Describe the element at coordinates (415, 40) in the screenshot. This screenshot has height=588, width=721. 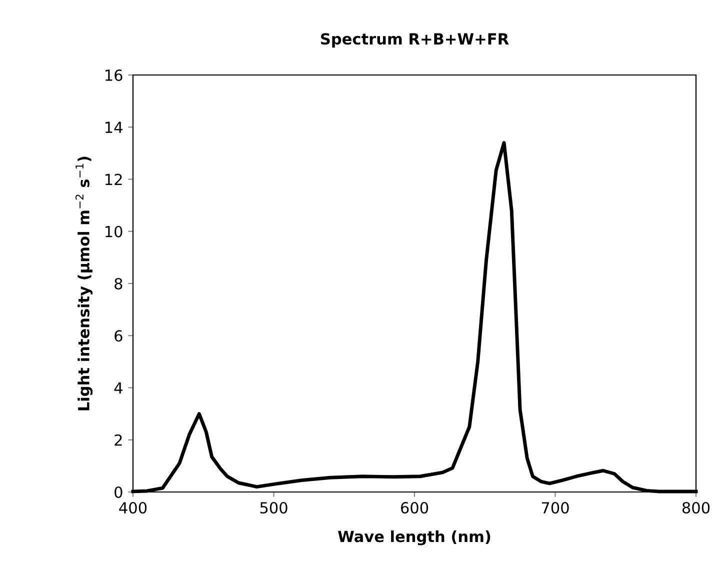
I see `chart-title: Spectrum R+B+W+FR` at that location.